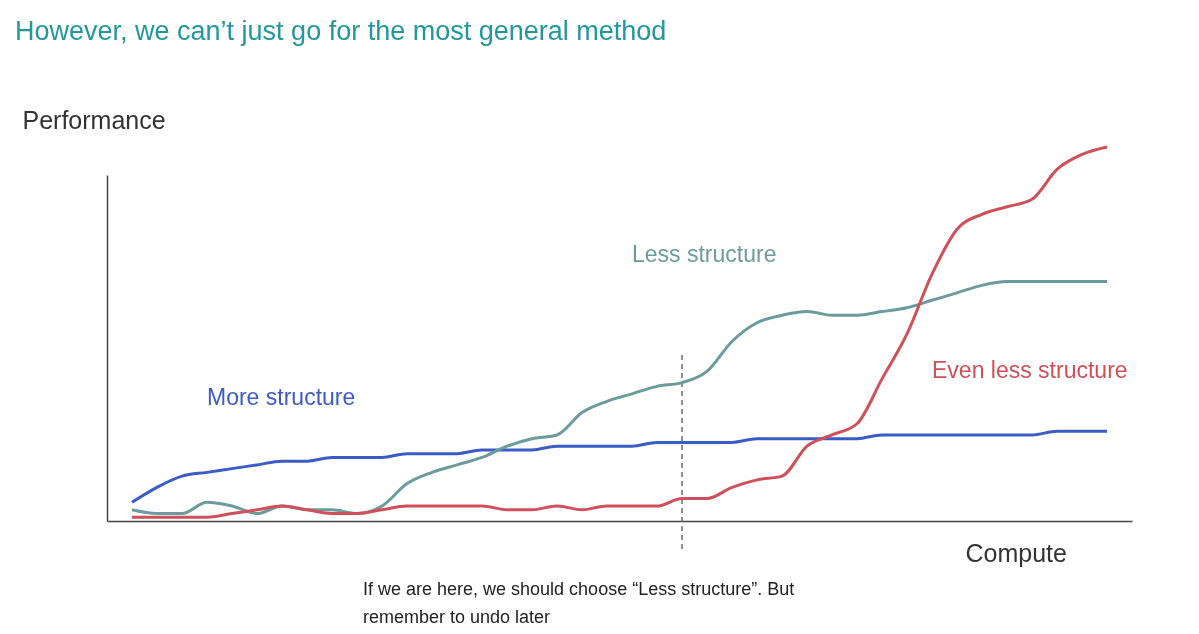 The height and width of the screenshot is (634, 1199). Describe the element at coordinates (1016, 552) in the screenshot. I see `x-axis-title: Compute` at that location.